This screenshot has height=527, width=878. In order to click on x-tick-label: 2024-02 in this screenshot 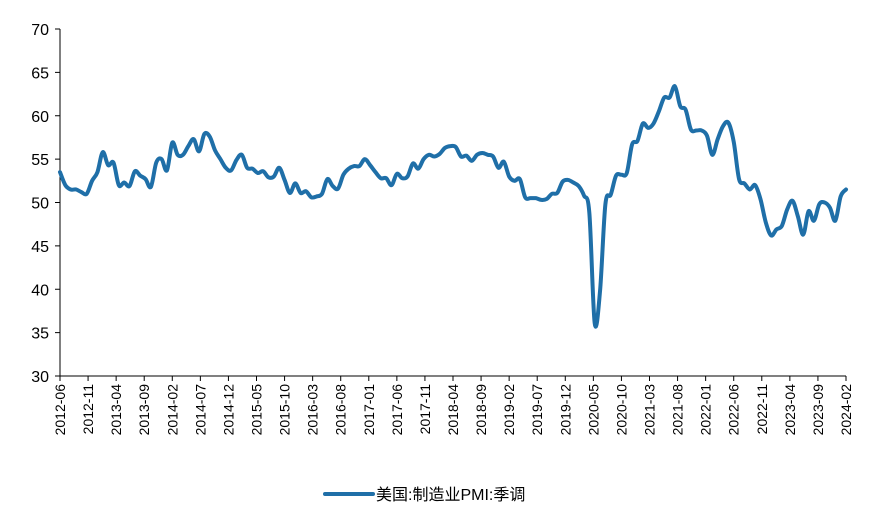, I will do `click(846, 410)`.